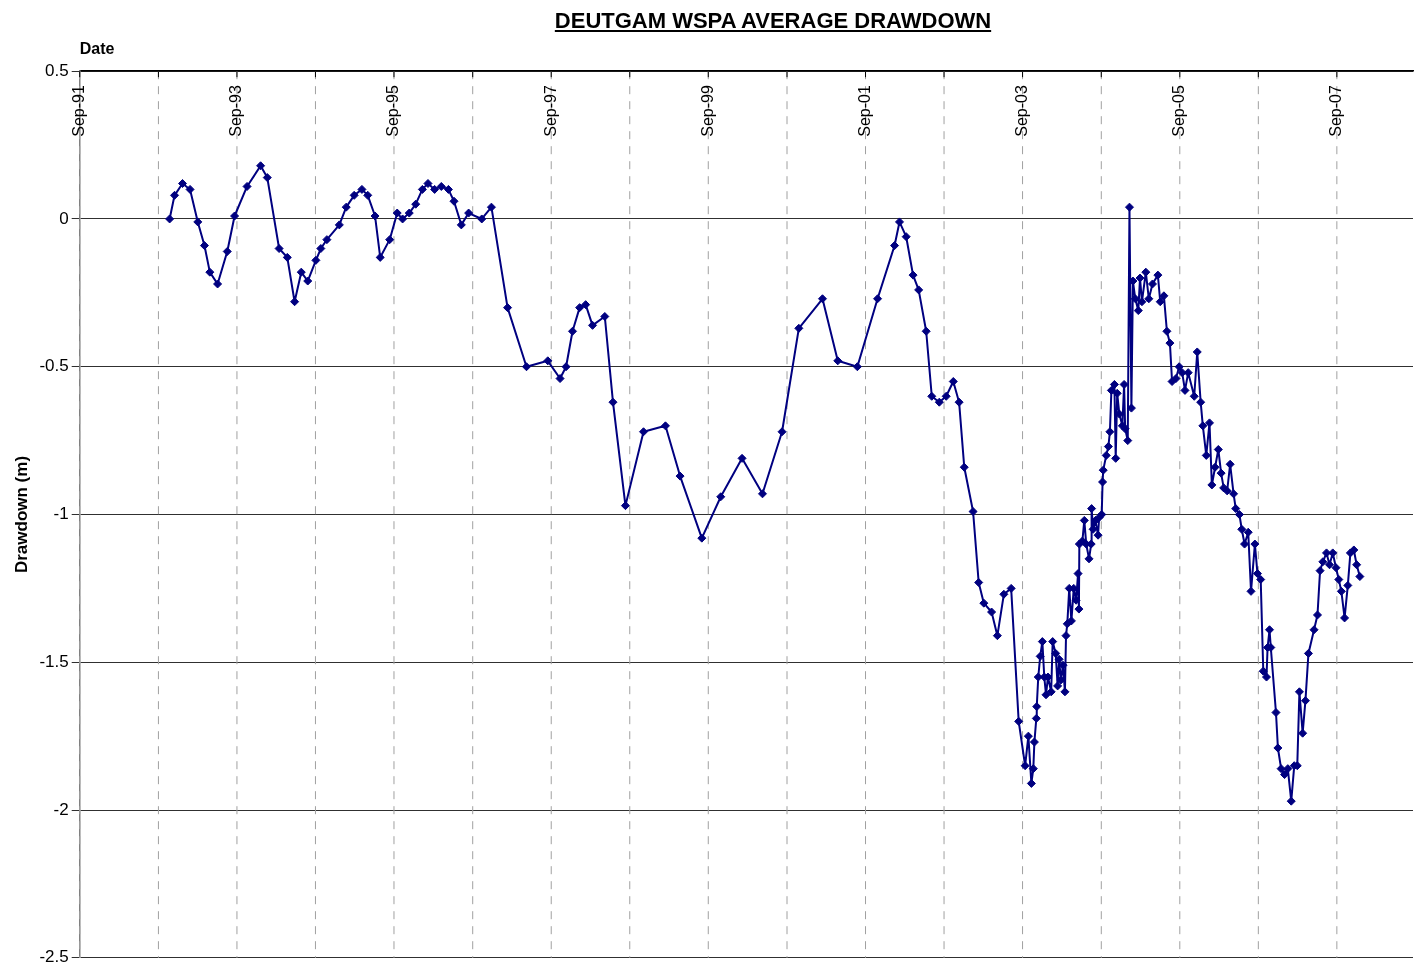  Describe the element at coordinates (707, 111) in the screenshot. I see `x-tick-label: Sep-99` at that location.